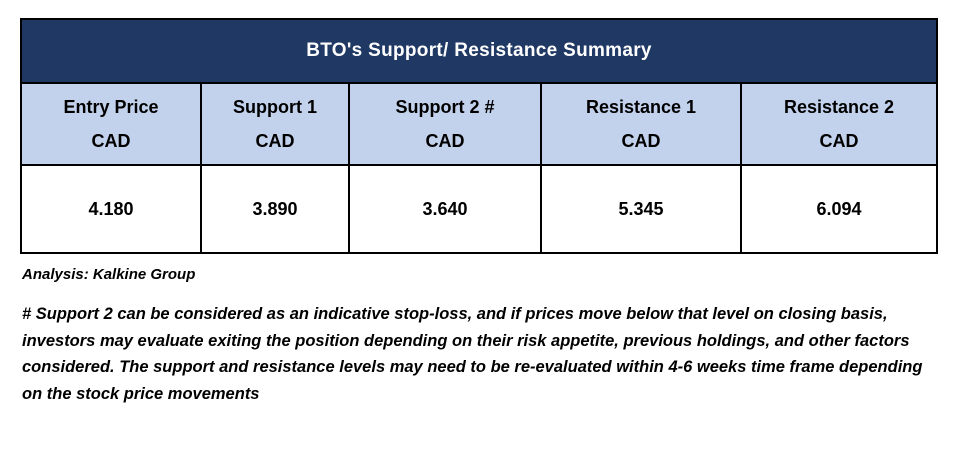 The image size is (956, 461). Describe the element at coordinates (445, 209) in the screenshot. I see `value-support-2: 3.640` at that location.